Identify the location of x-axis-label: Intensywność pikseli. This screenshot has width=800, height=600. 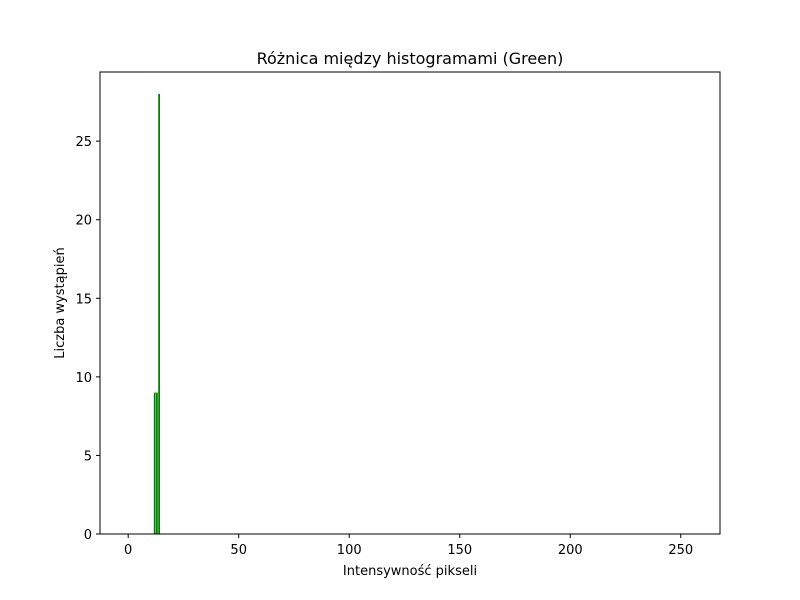
(410, 571).